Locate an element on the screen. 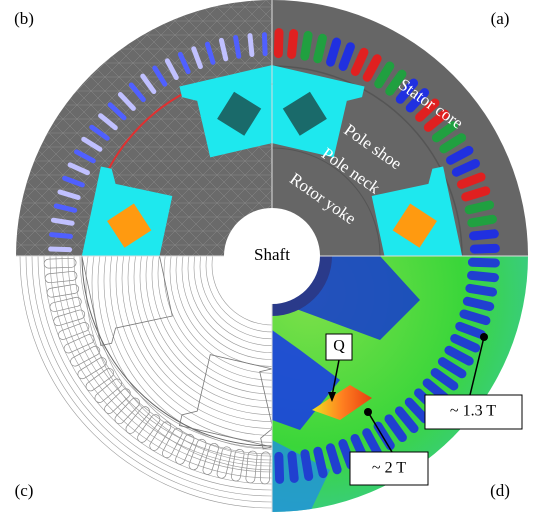  probe-dot is located at coordinates (484, 337).